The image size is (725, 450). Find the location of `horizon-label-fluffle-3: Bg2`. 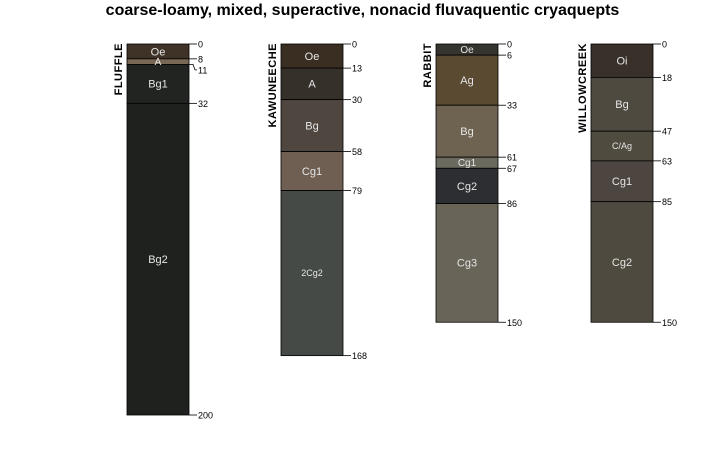

horizon-label-fluffle-3: Bg2 is located at coordinates (158, 260).